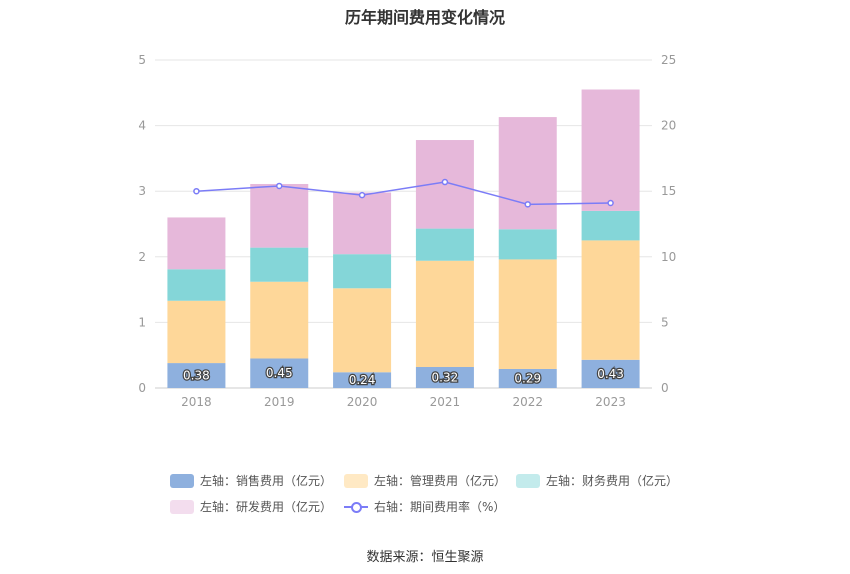  Describe the element at coordinates (665, 388) in the screenshot. I see `y-right-tick-label: 0` at that location.